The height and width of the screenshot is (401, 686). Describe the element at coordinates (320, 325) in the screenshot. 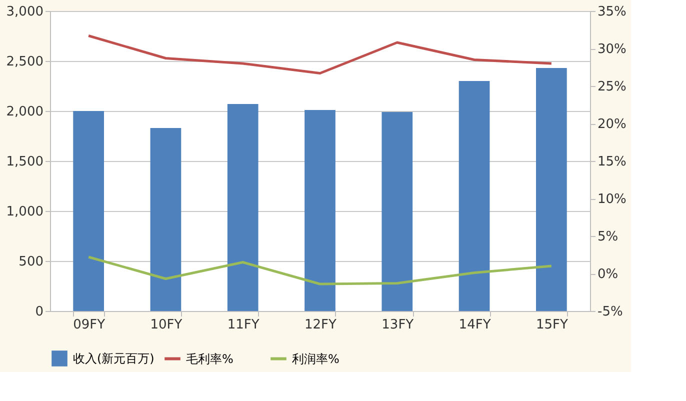

I see `x-tick-label: 12FY` at that location.